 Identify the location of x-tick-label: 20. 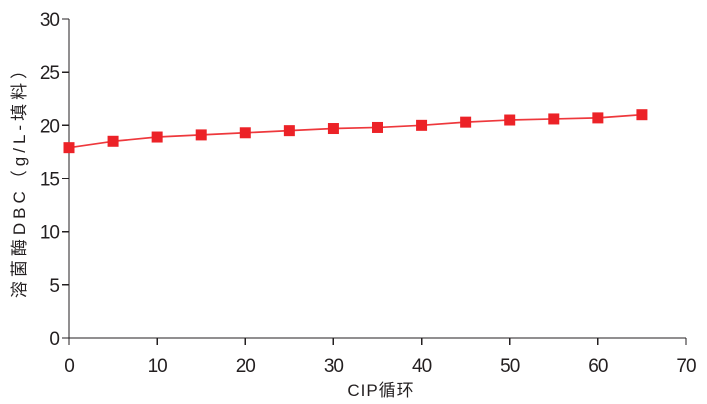
(246, 366).